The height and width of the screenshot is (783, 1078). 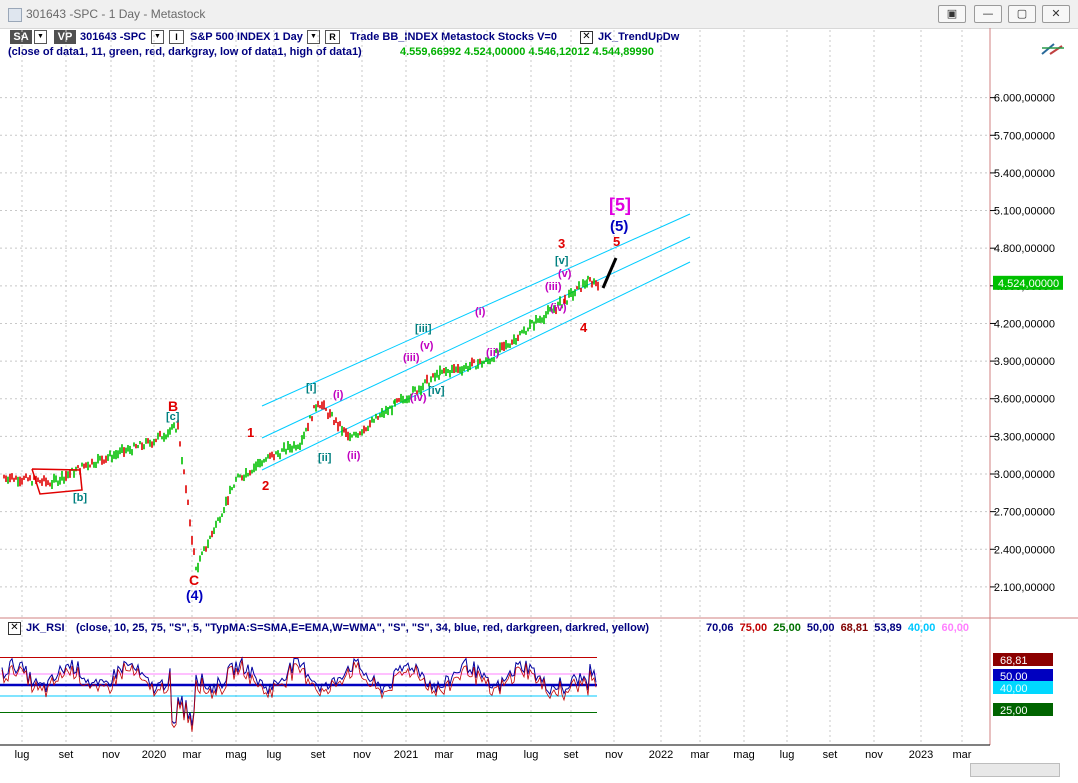 What do you see at coordinates (661, 755) in the screenshot?
I see `time-axis-label: 2022` at bounding box center [661, 755].